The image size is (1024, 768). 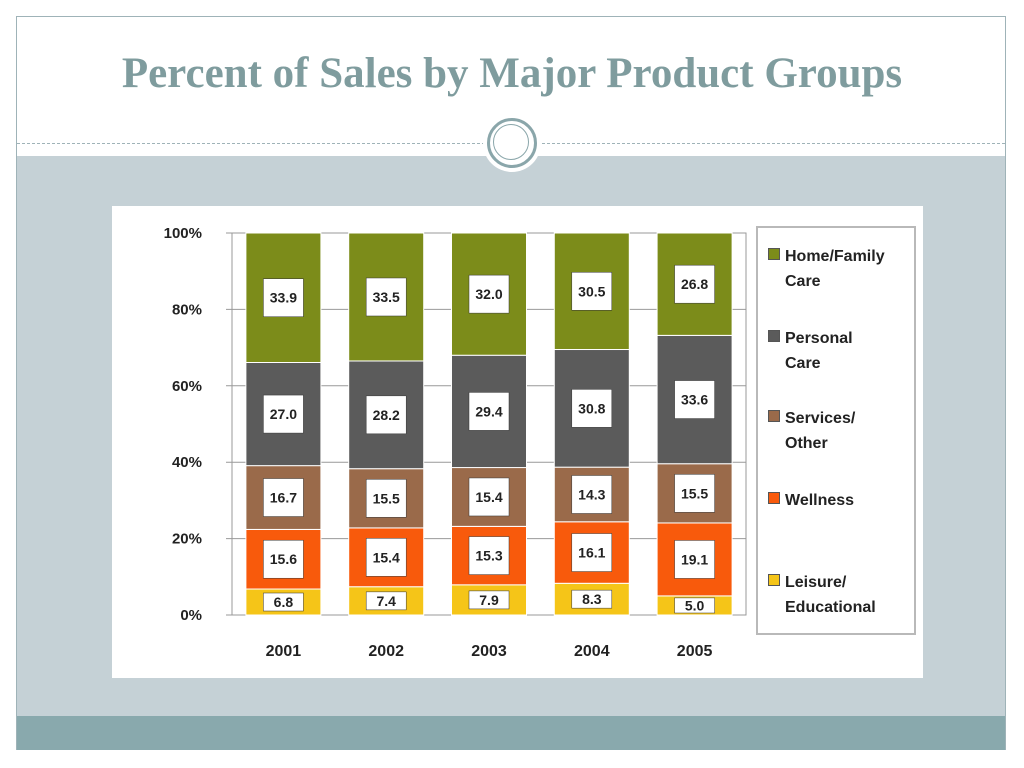 What do you see at coordinates (183, 233) in the screenshot?
I see `y-tick-label: 100%` at bounding box center [183, 233].